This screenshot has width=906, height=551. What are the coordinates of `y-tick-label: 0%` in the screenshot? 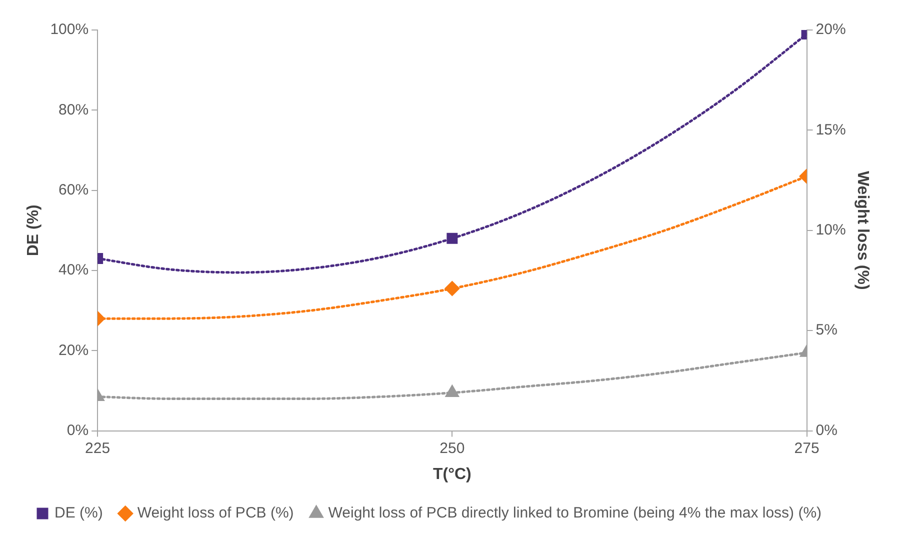 It's located at (77, 430).